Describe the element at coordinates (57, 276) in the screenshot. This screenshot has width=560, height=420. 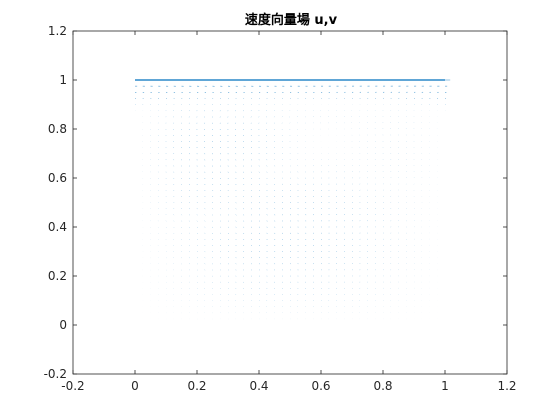
I see `y-tick-label: 0.2` at that location.